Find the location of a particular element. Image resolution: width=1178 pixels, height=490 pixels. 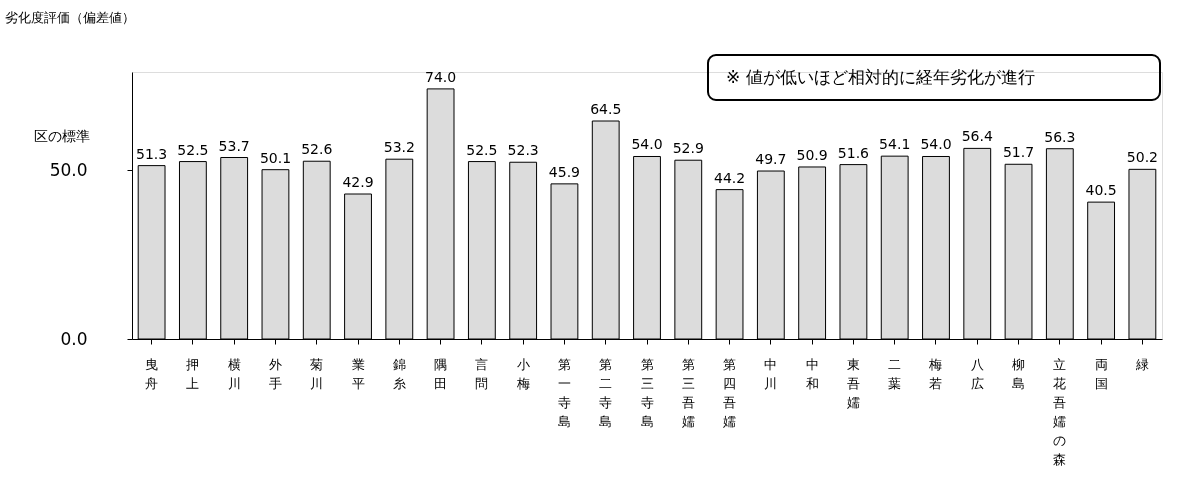

x-tick-label: 外手 is located at coordinates (275, 373).